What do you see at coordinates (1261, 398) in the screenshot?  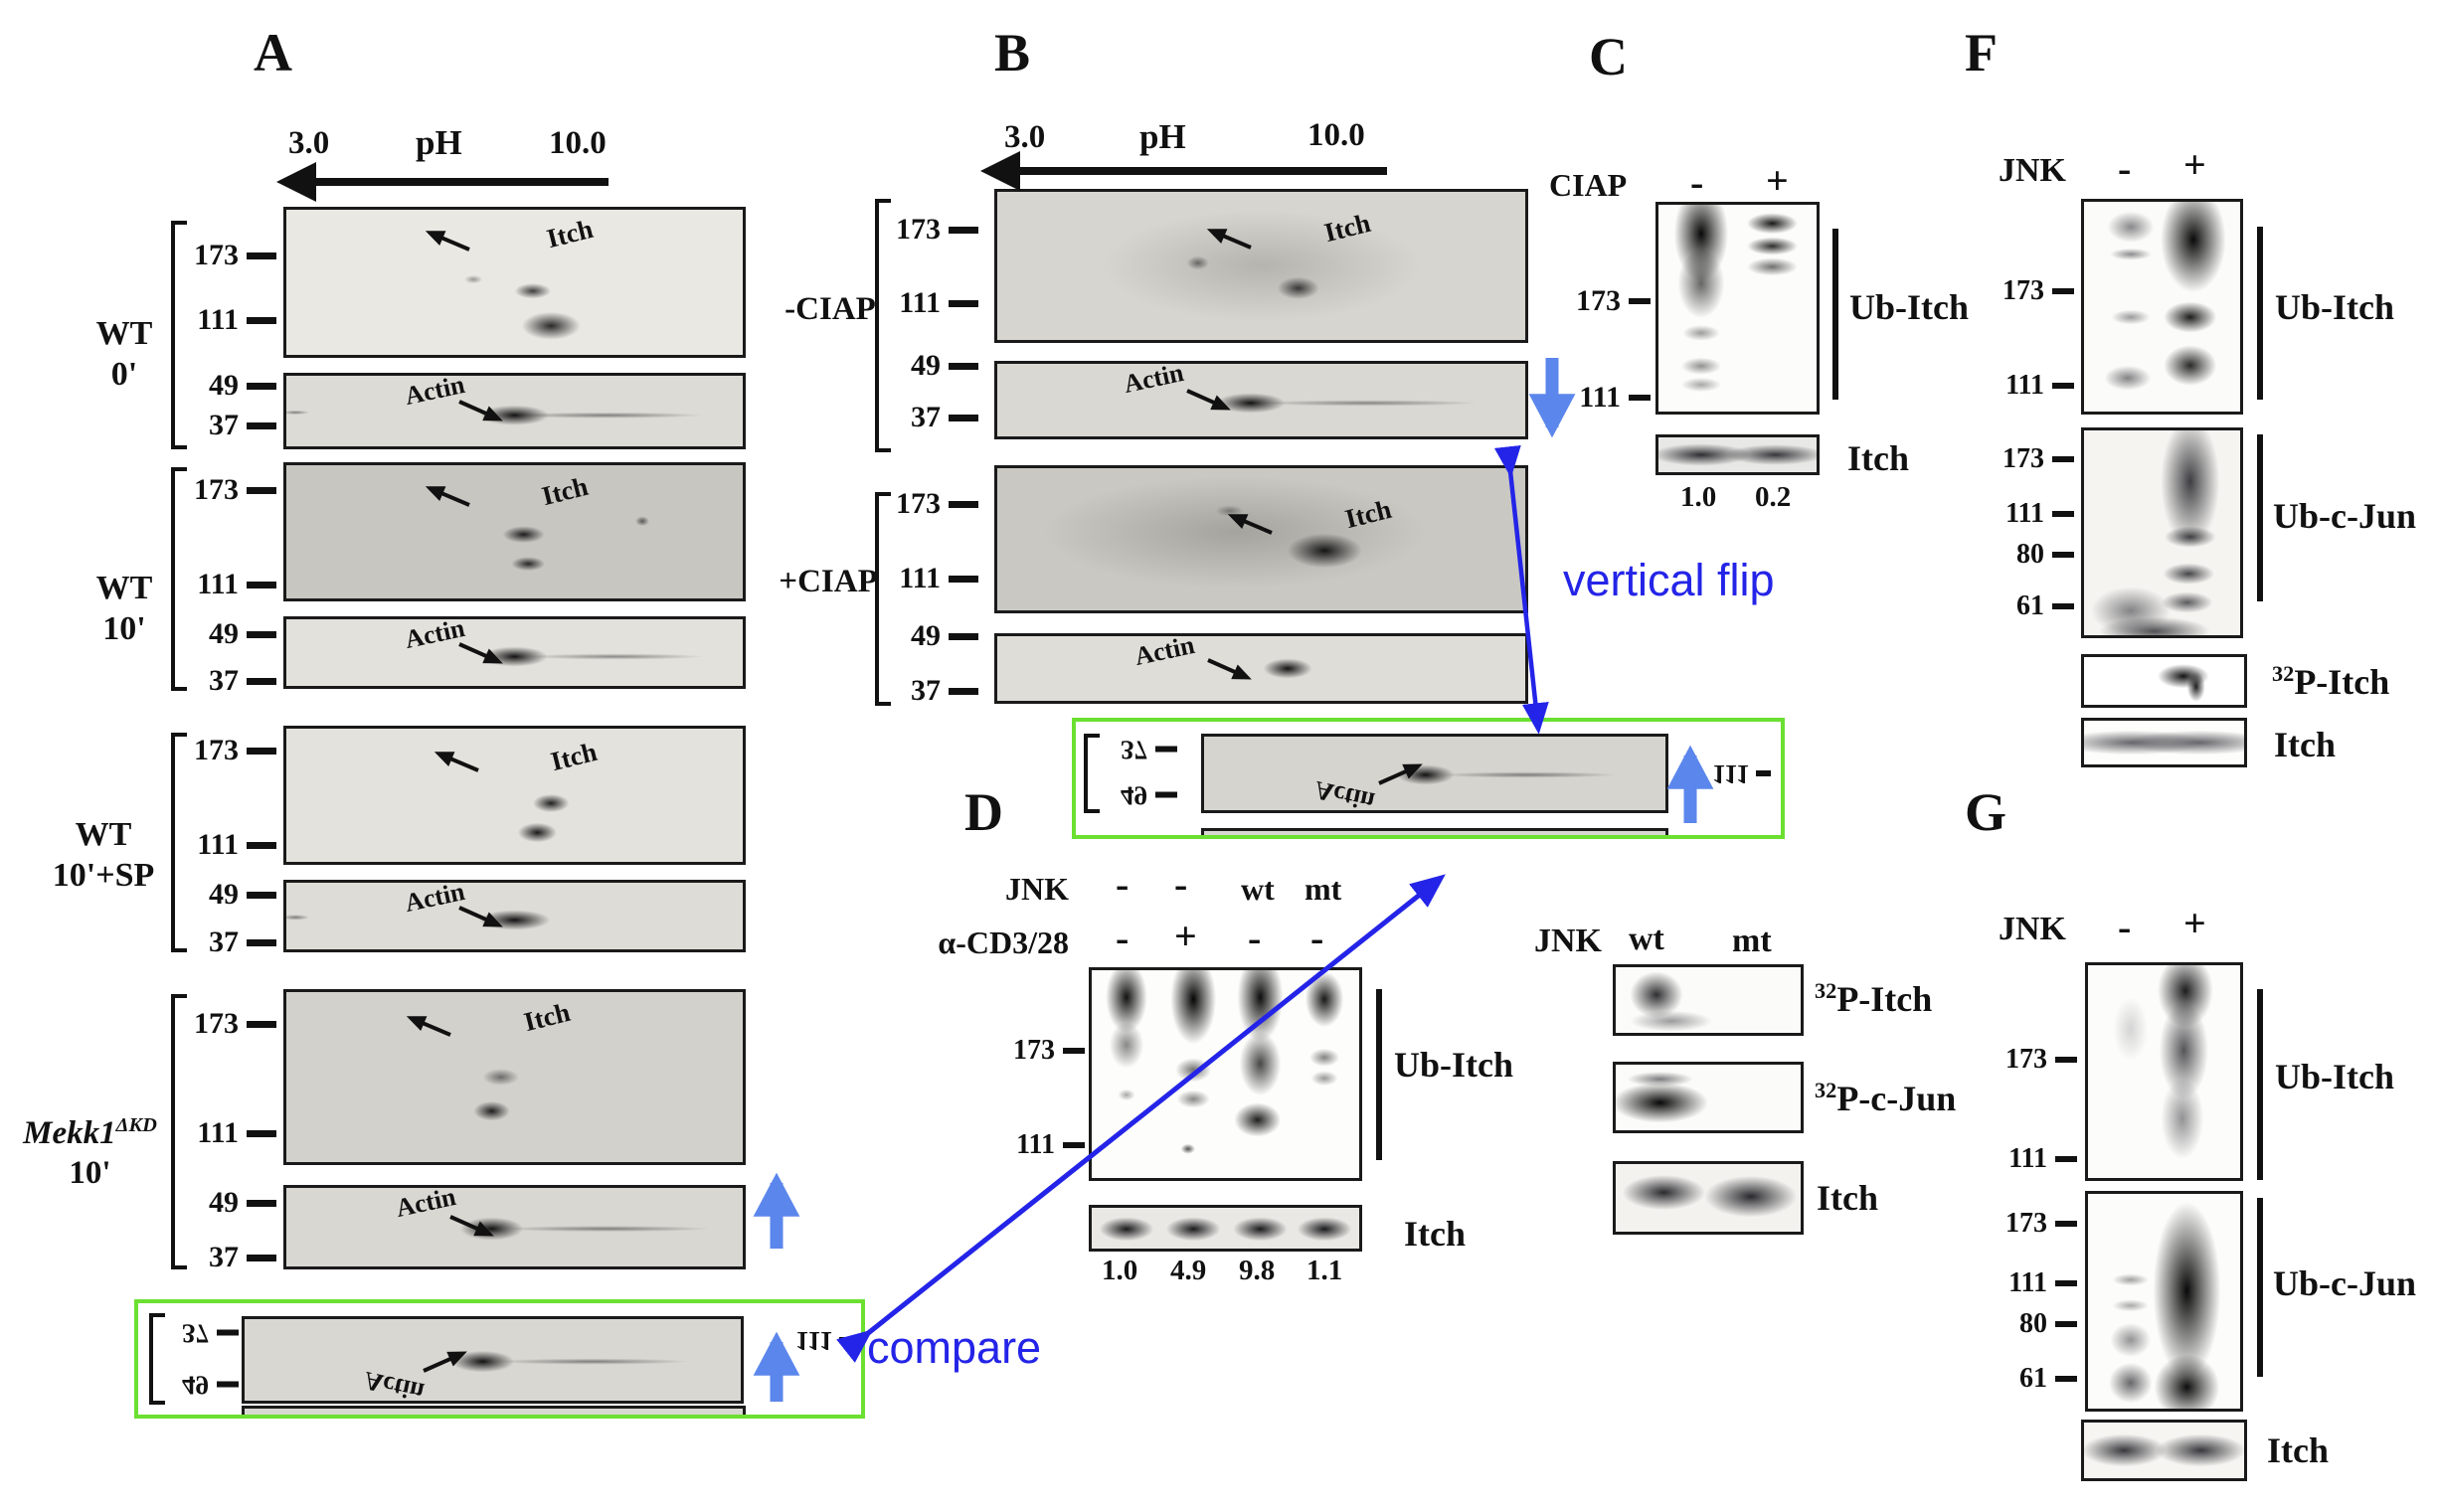 I see `blot-minus-ciap-actin: Actin` at bounding box center [1261, 398].